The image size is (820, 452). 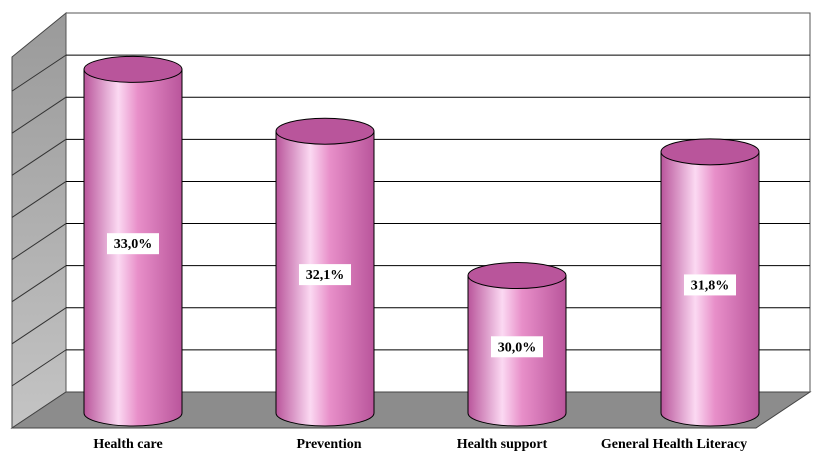 I want to click on data-label-text: 31,8%, so click(x=710, y=285).